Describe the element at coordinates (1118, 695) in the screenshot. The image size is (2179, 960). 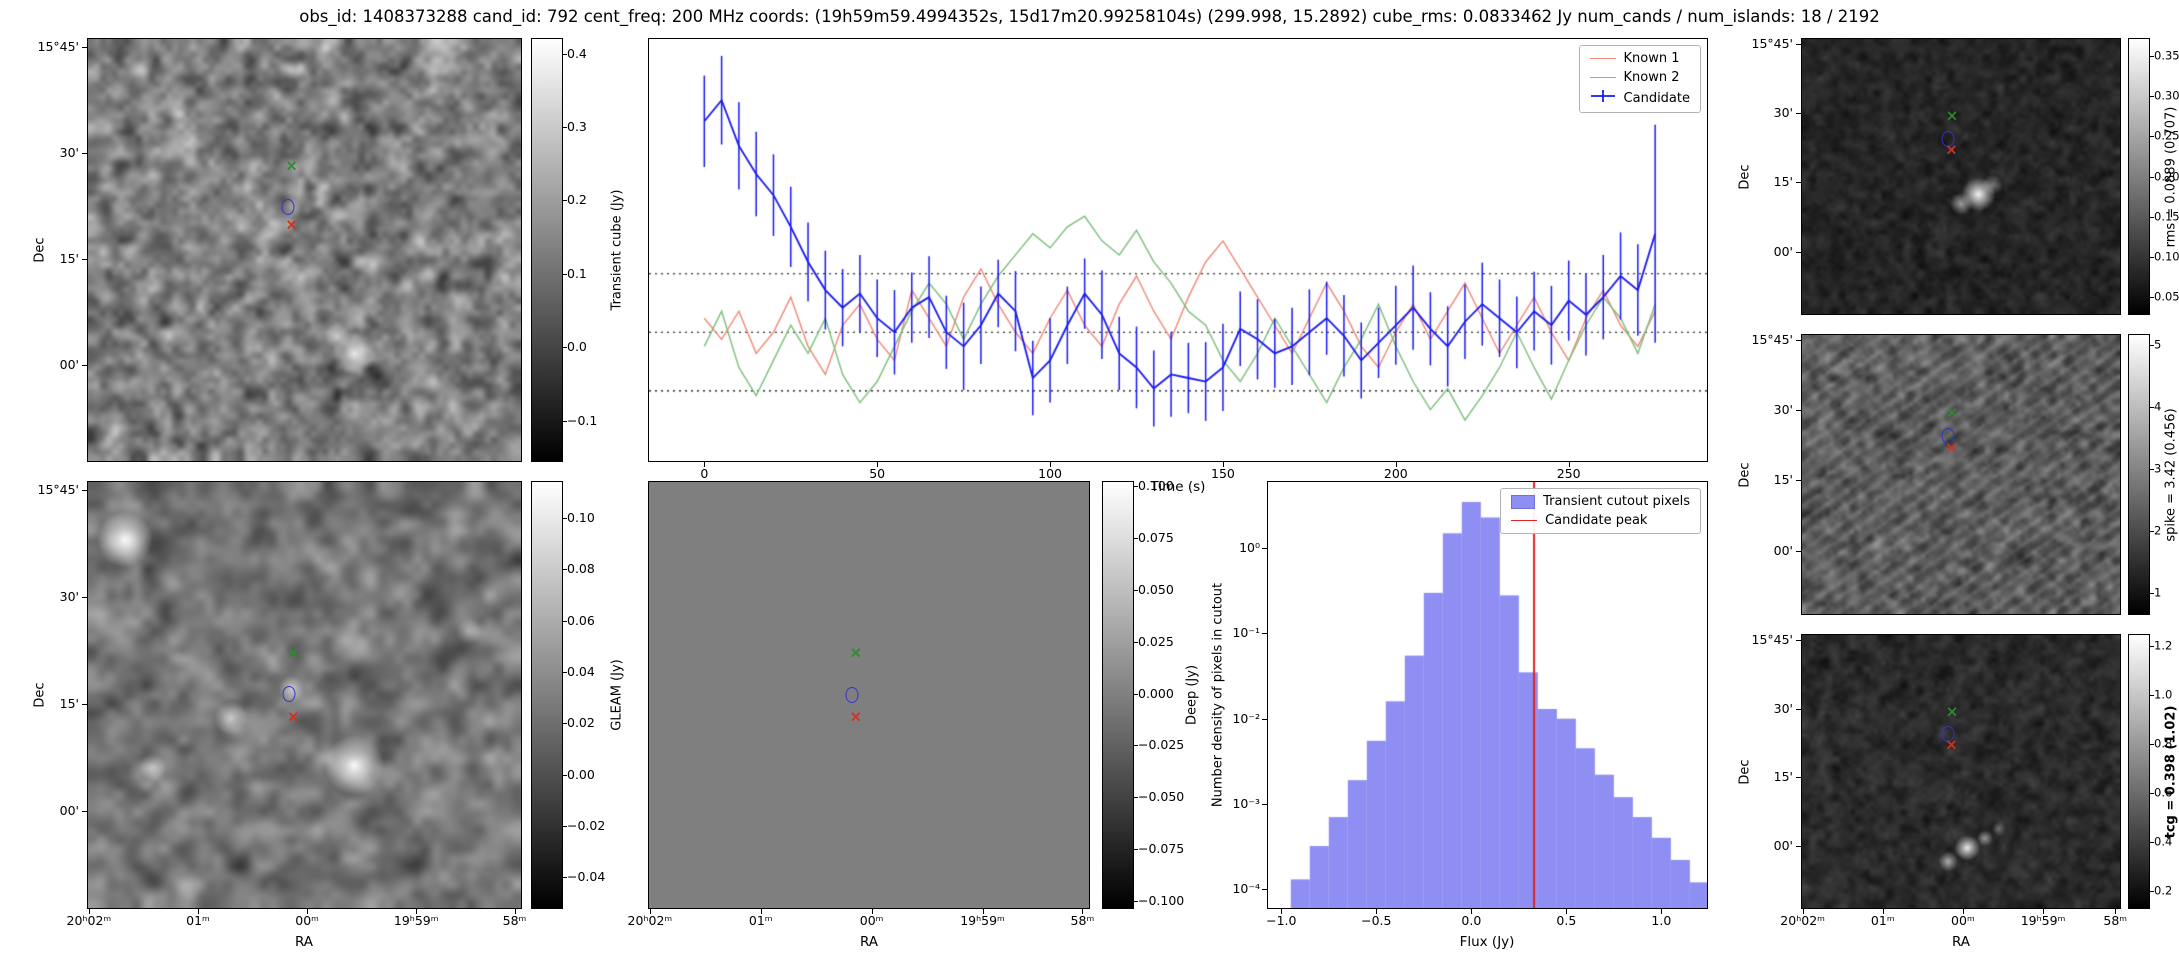
I see `deep-colorbar` at that location.